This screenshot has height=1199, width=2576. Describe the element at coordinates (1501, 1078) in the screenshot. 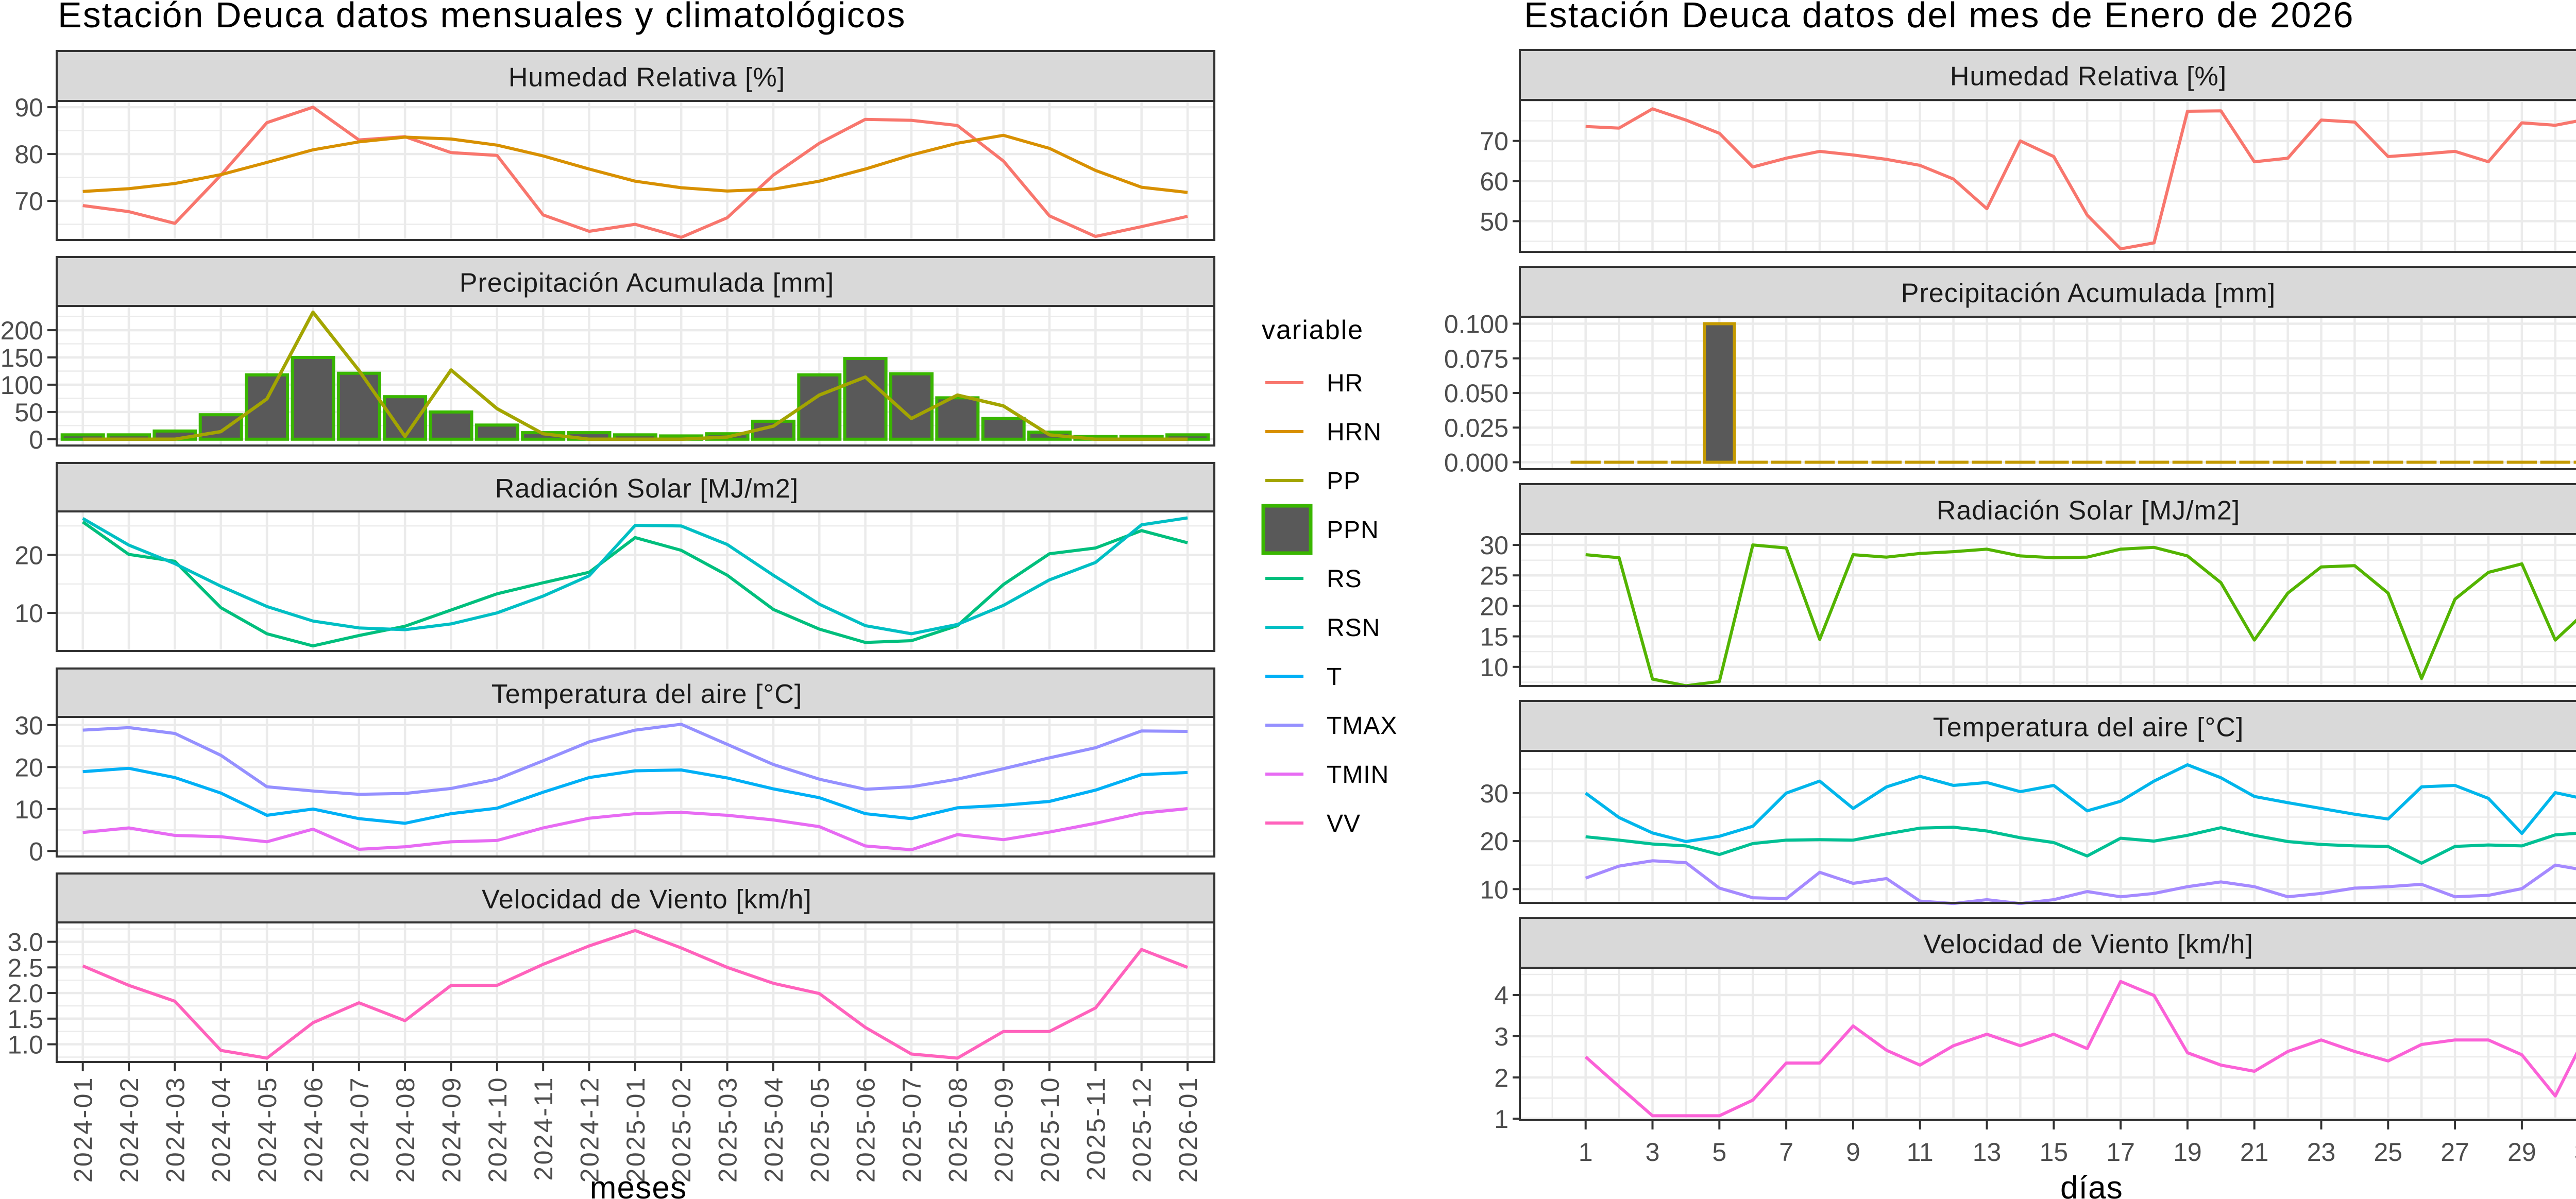

I see `svg-text: 2` at that location.